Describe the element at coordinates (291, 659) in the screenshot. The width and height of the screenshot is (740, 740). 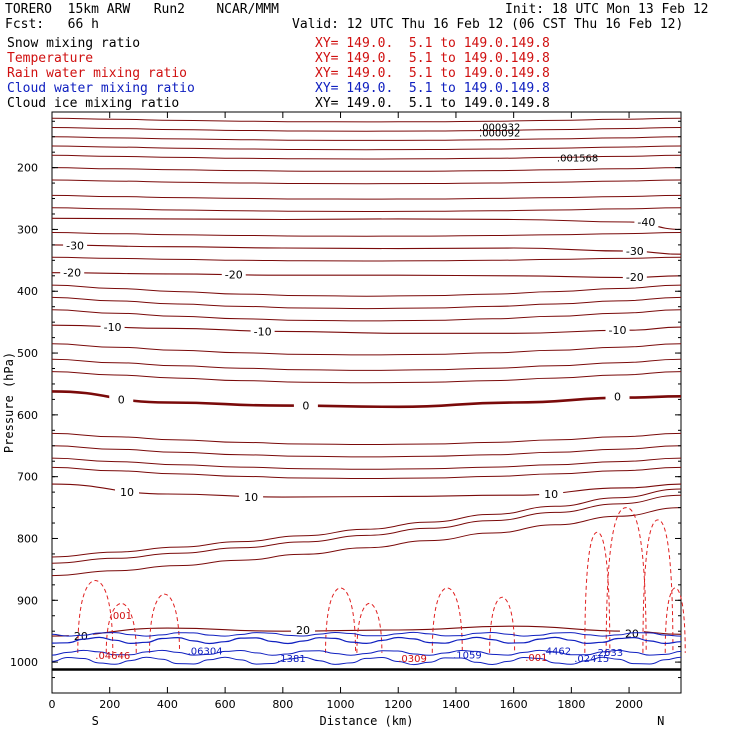
I see `cloud-water-value-label: .1381` at that location.